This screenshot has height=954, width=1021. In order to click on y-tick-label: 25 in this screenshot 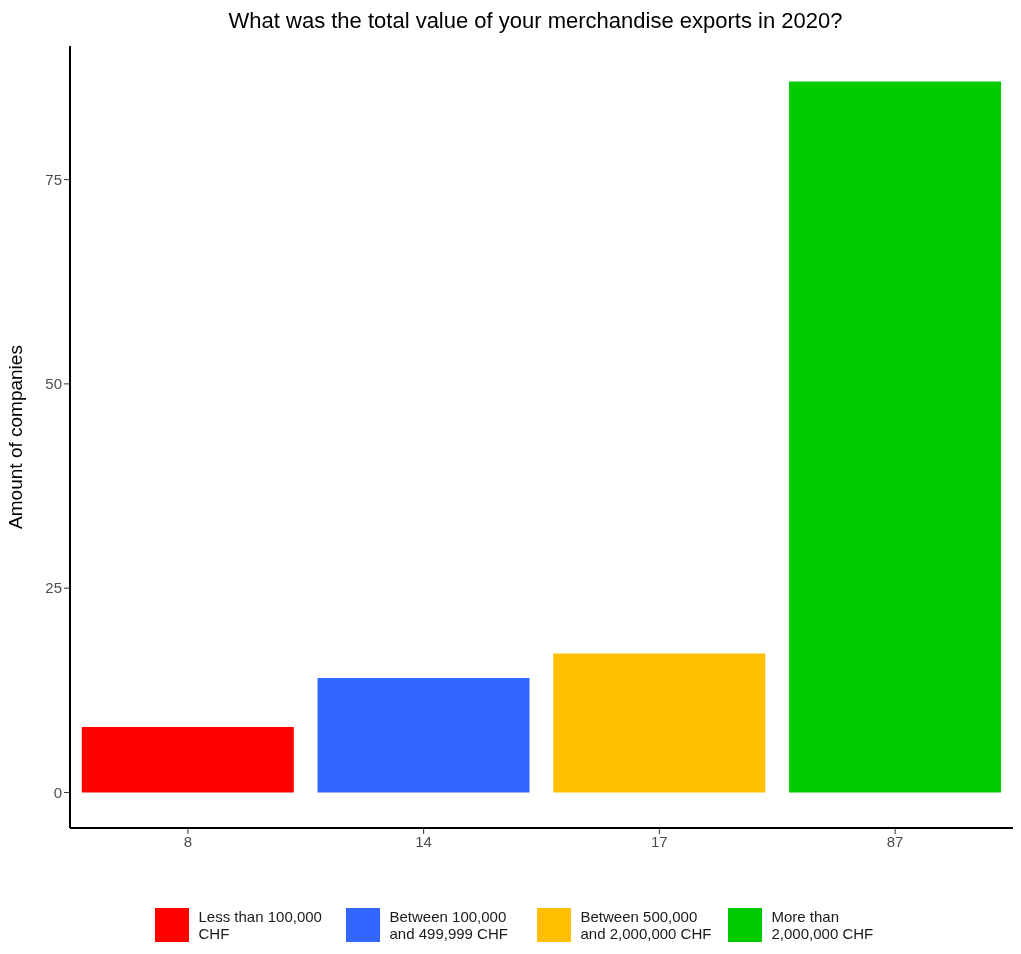, I will do `click(53, 588)`.